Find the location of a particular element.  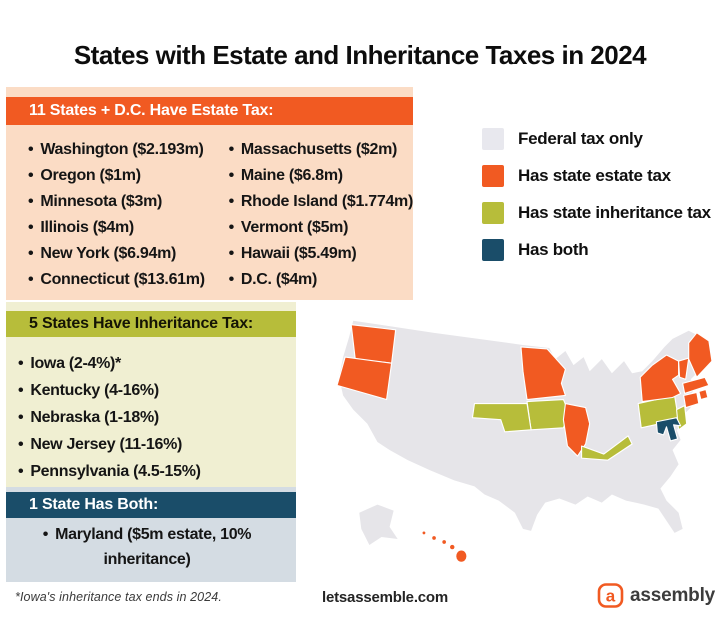

state-maryland is located at coordinates (668, 429).